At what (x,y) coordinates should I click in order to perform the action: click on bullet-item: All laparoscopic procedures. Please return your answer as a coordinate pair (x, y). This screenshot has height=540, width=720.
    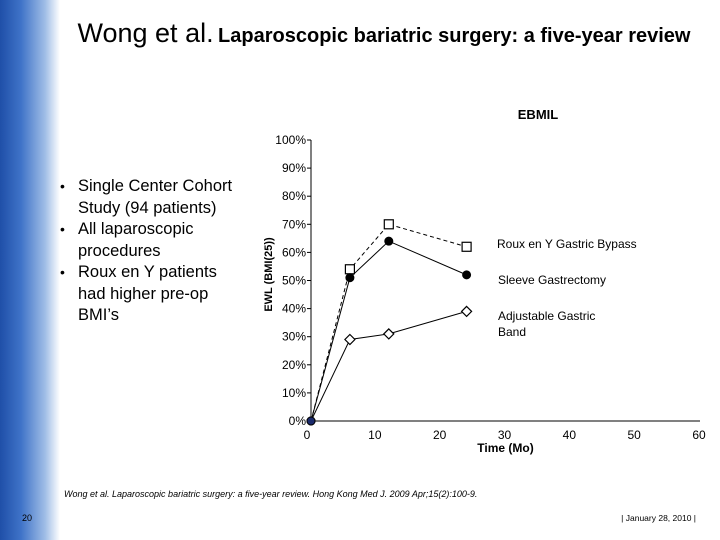
    Looking at the image, I should click on (150, 240).